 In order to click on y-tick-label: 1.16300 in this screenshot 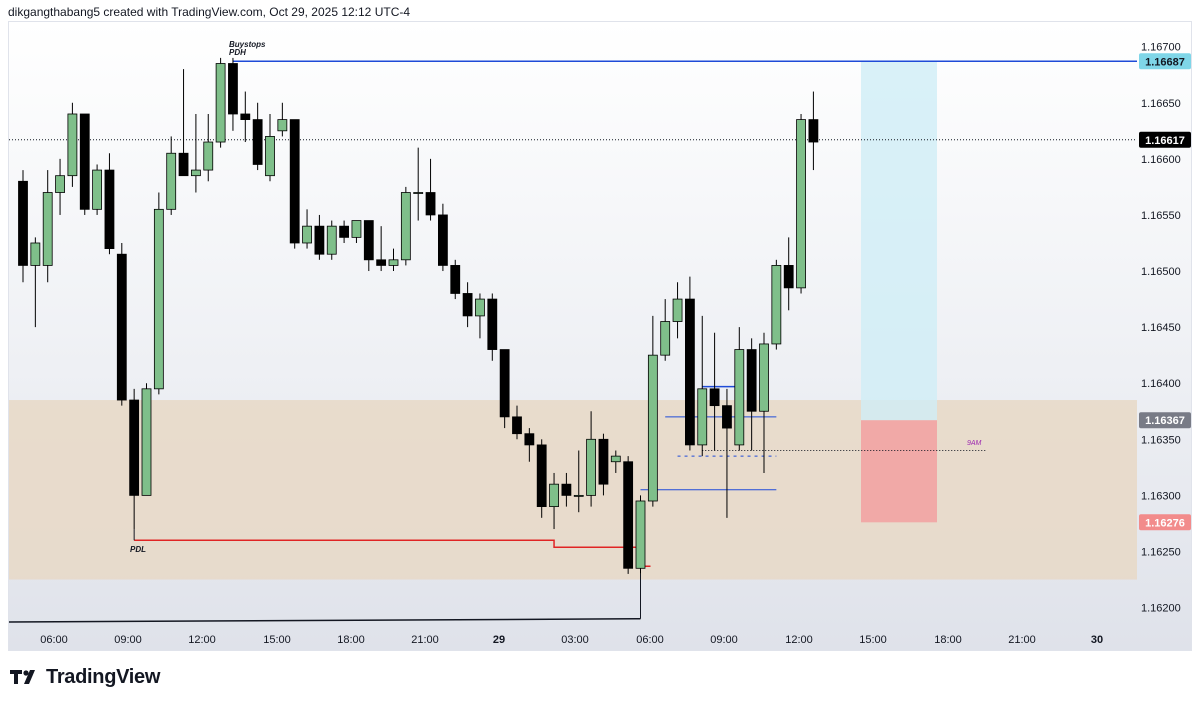, I will do `click(1161, 496)`.